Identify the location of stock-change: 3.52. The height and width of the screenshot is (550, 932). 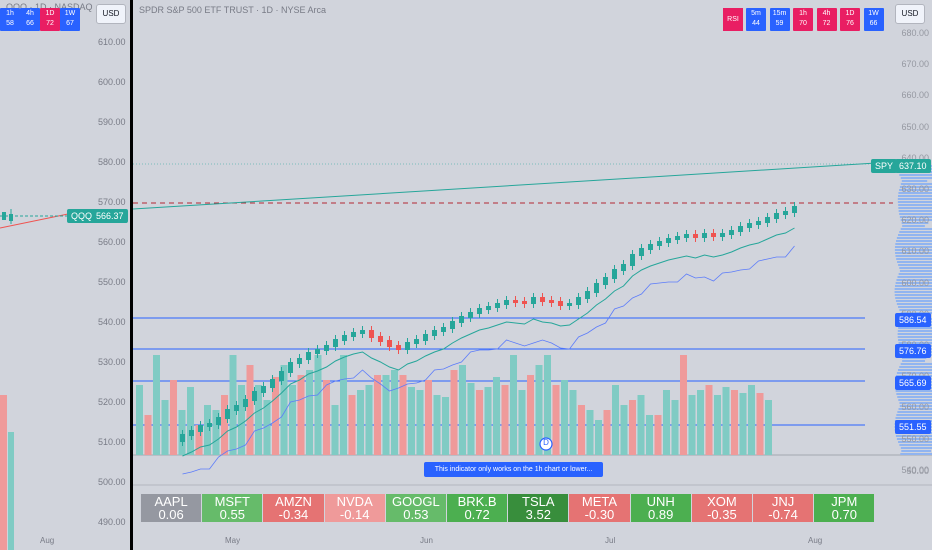
(538, 514).